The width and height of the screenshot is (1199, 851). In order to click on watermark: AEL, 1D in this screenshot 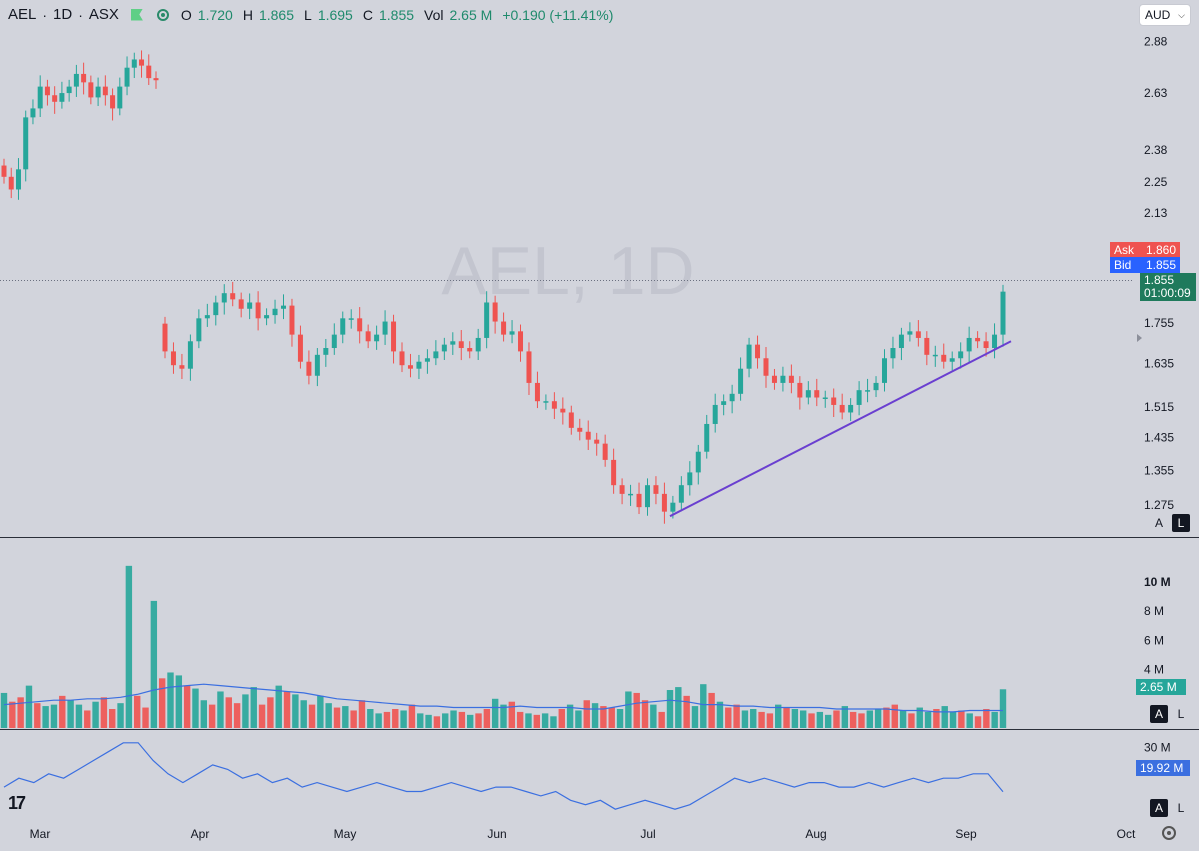, I will do `click(567, 271)`.